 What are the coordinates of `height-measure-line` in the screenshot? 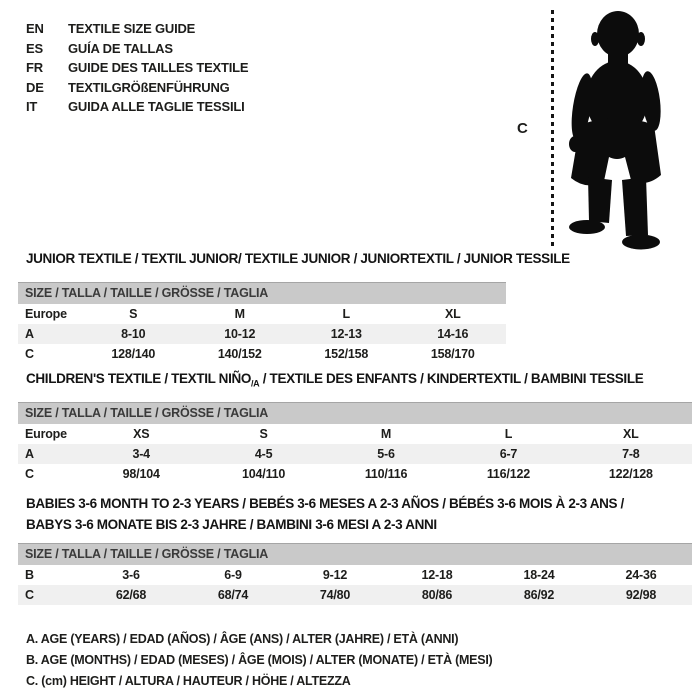 It's located at (552, 128).